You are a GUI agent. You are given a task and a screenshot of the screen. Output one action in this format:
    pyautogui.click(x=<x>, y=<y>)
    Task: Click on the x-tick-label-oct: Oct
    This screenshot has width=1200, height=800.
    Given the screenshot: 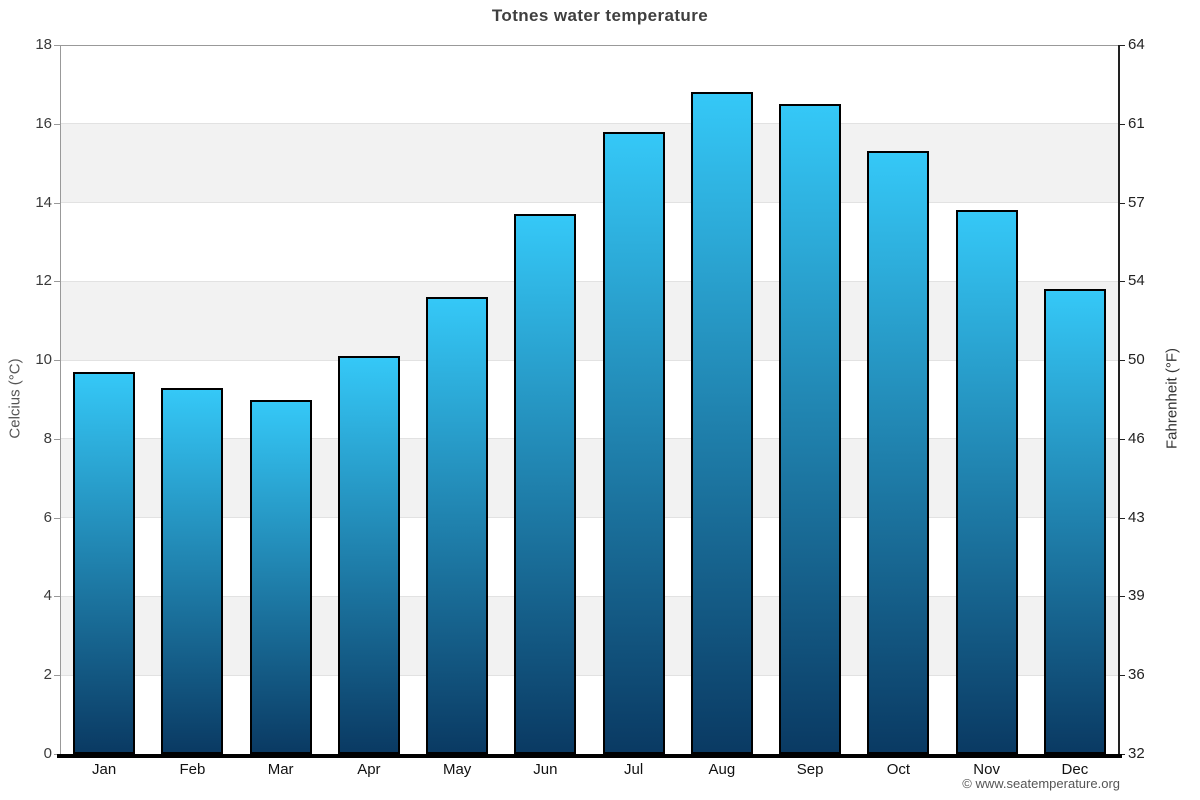 What is the action you would take?
    pyautogui.click(x=898, y=769)
    